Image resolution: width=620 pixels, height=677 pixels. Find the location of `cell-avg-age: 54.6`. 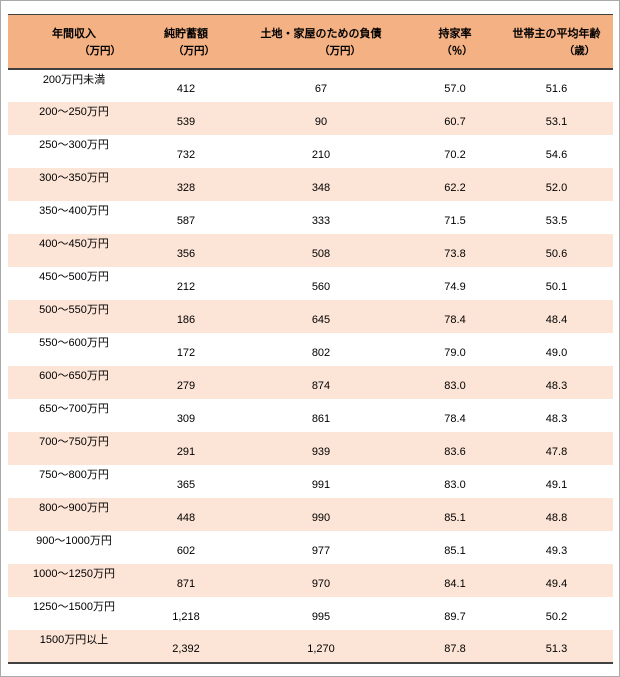

cell-avg-age: 54.6 is located at coordinates (556, 155).